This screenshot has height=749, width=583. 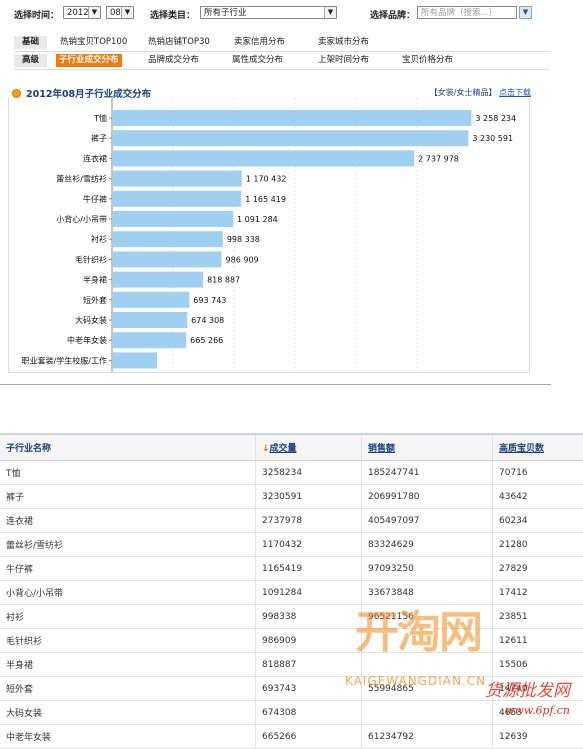 I want to click on cell-volume: 3230591, so click(x=309, y=497).